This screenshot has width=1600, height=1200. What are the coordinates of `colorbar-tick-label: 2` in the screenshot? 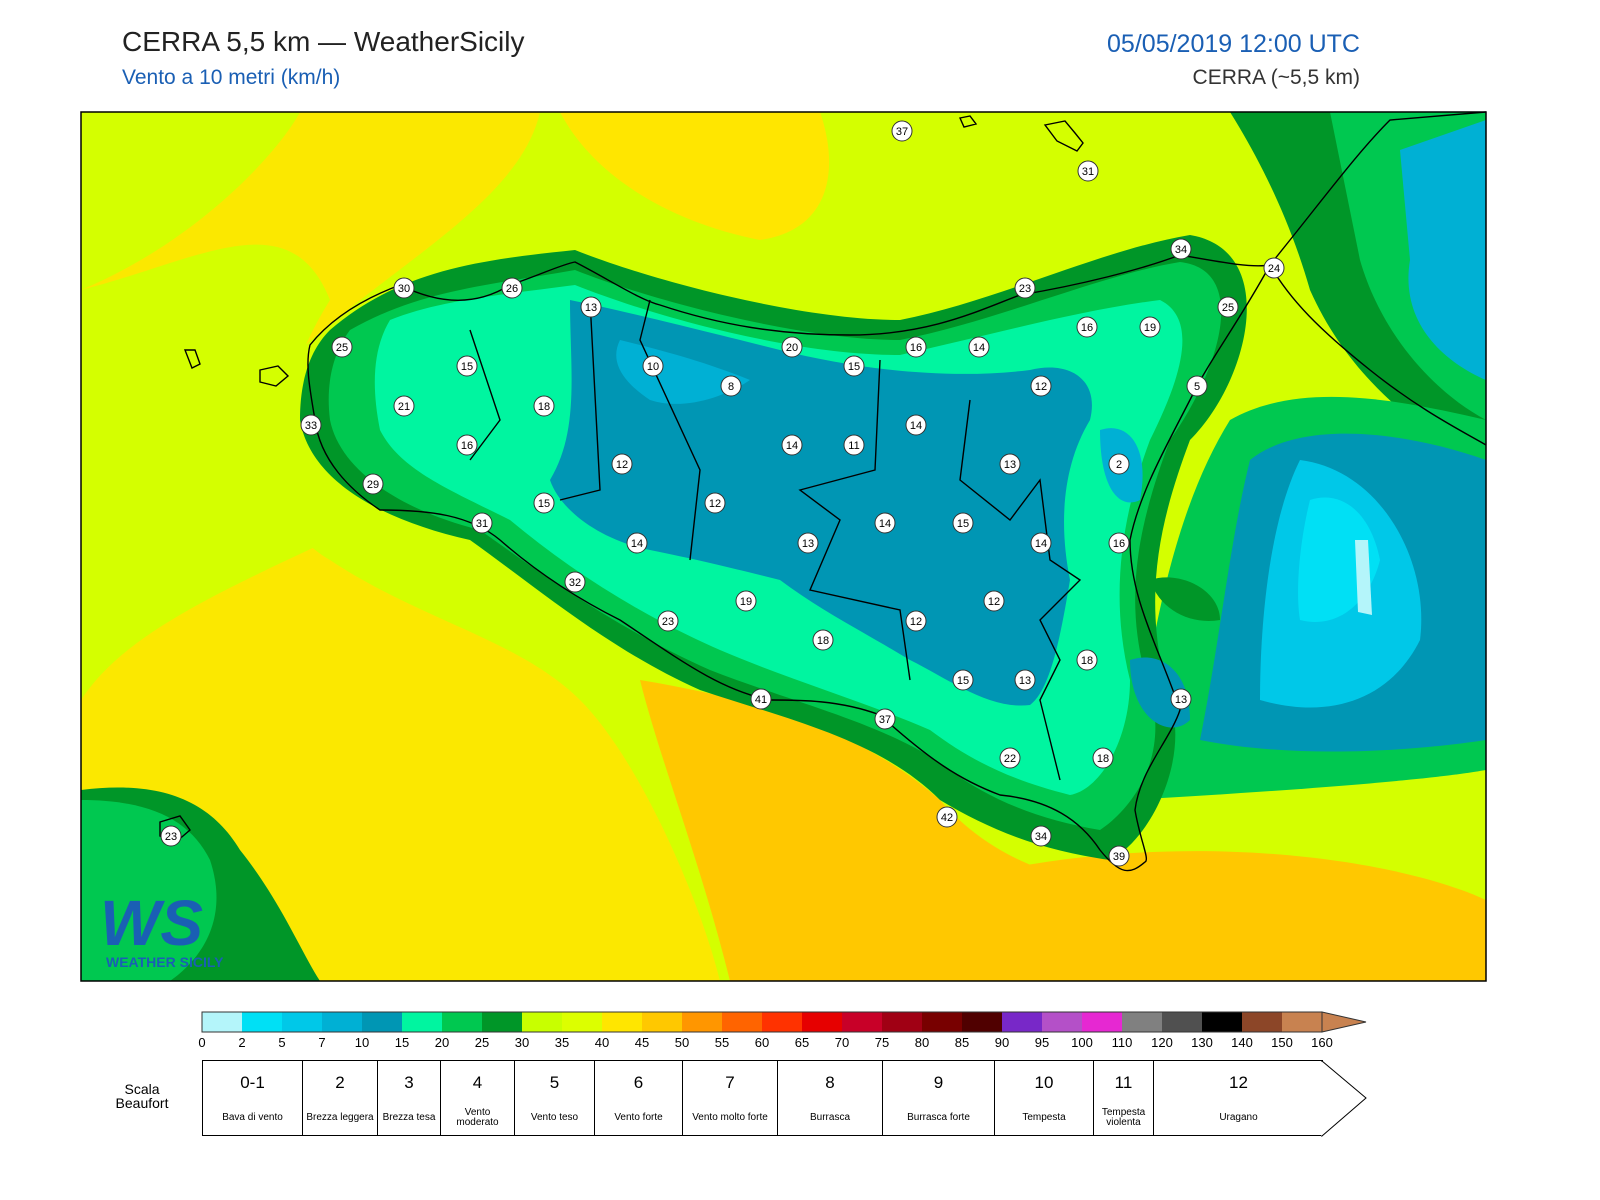 It's located at (241, 1042).